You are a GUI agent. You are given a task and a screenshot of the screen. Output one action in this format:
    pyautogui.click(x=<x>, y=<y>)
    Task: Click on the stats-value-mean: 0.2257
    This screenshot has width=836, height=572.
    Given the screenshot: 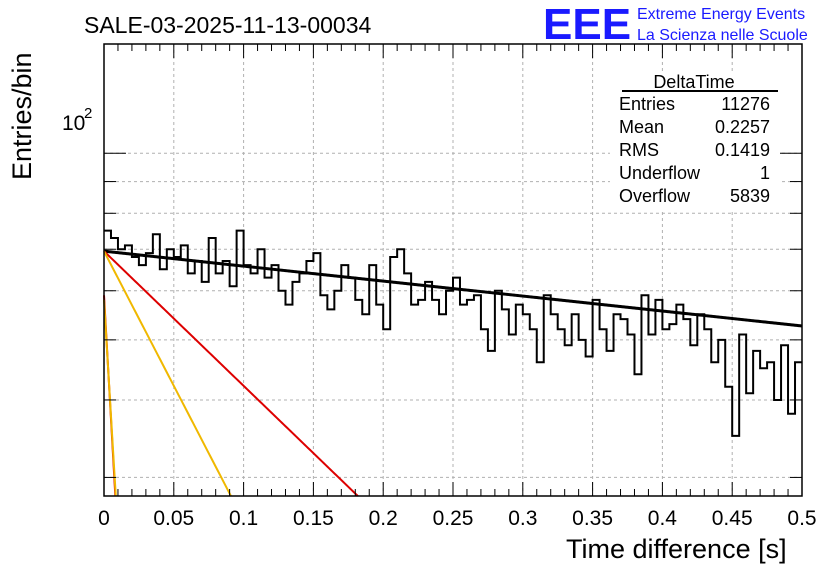 What is the action you would take?
    pyautogui.click(x=742, y=127)
    